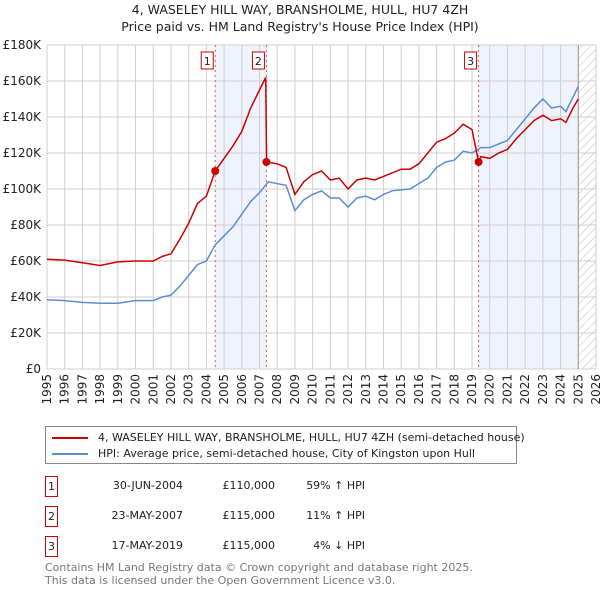 The height and width of the screenshot is (590, 600). Describe the element at coordinates (366, 389) in the screenshot. I see `x-tick-label: 2013` at that location.